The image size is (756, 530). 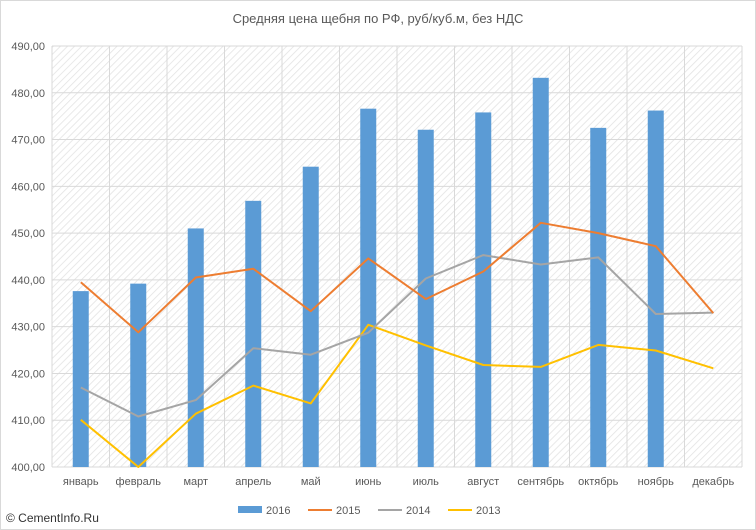 What do you see at coordinates (540, 482) in the screenshot?
I see `x-tick-label: сентябрь` at bounding box center [540, 482].